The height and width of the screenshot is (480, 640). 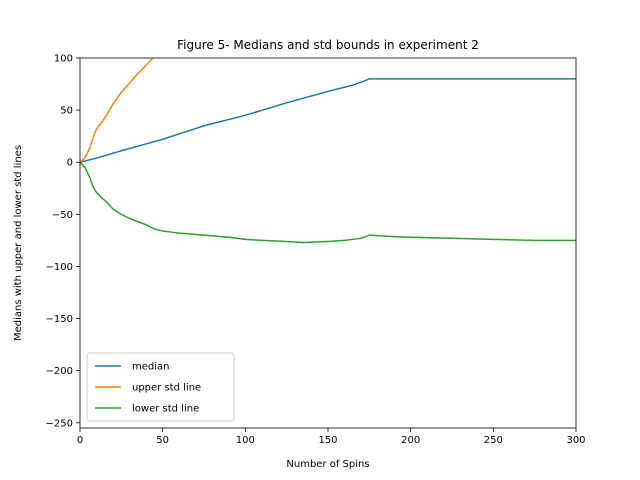 I want to click on x-axis: 0 50 100 150 200 250 300, so click(x=331, y=437).